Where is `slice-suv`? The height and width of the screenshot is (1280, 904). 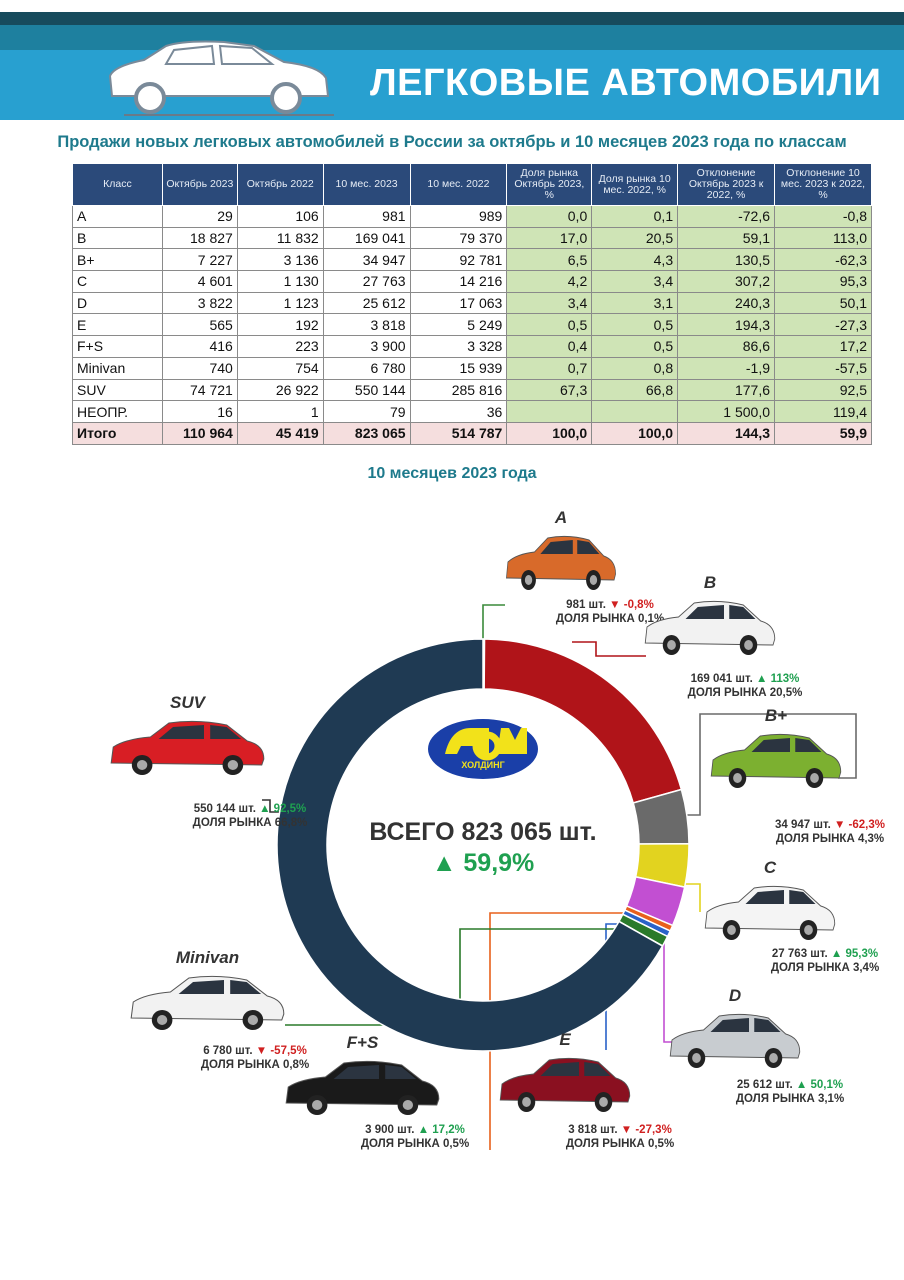 slice-suv is located at coordinates (470, 845).